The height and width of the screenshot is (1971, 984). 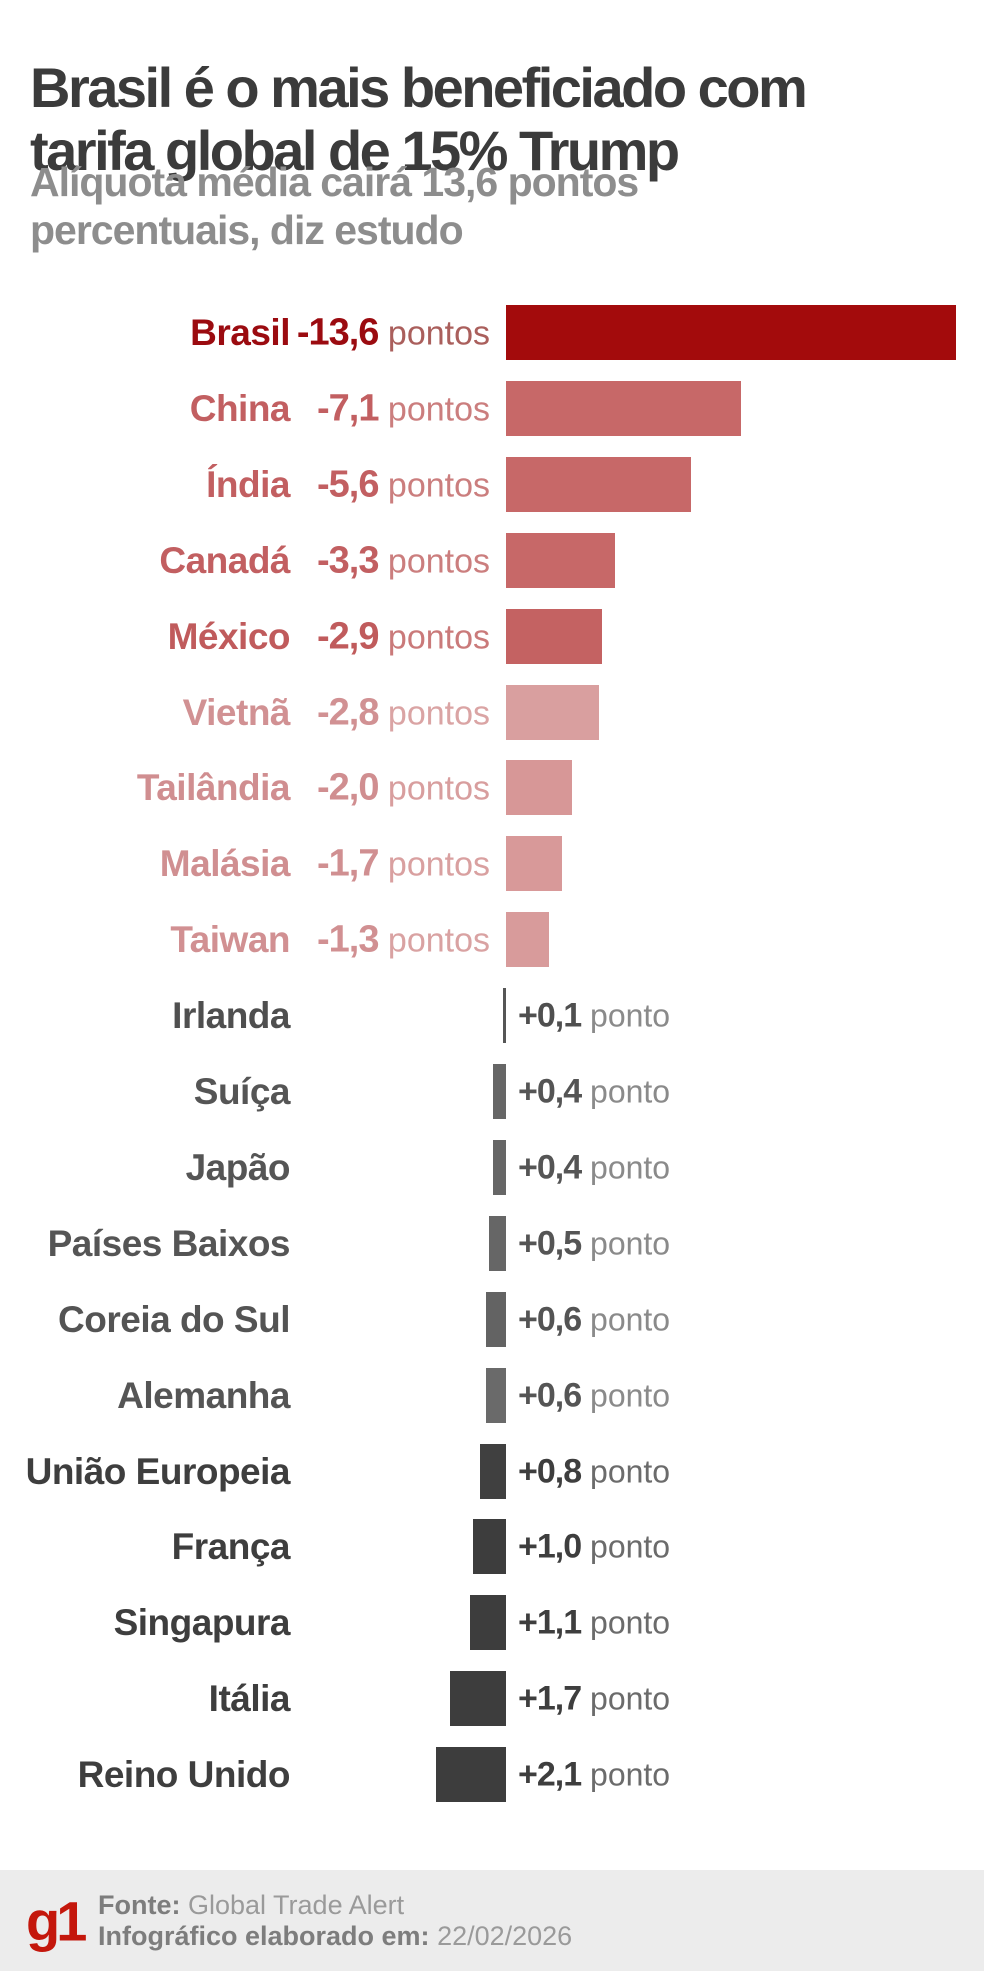 What do you see at coordinates (550, 1546) in the screenshot?
I see `value-number: +1,0` at bounding box center [550, 1546].